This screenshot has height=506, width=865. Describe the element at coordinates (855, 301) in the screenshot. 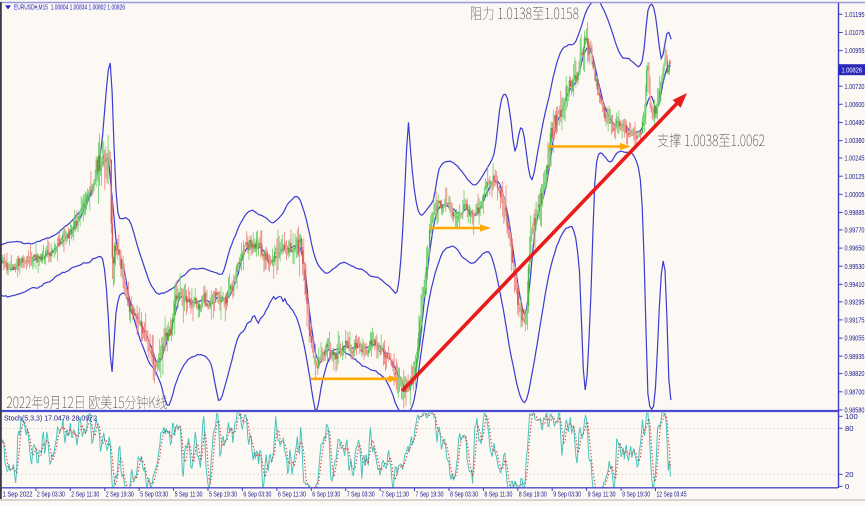

I see `svg-text: 0.99295` at that location.